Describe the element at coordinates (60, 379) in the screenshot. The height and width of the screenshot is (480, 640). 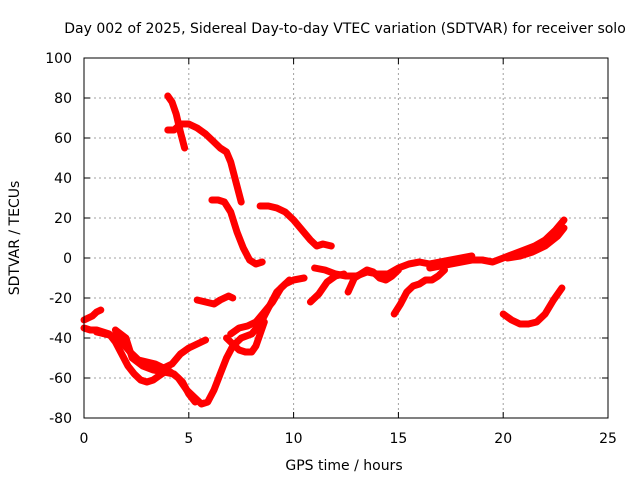
I see `y-tick-label: -60` at that location.